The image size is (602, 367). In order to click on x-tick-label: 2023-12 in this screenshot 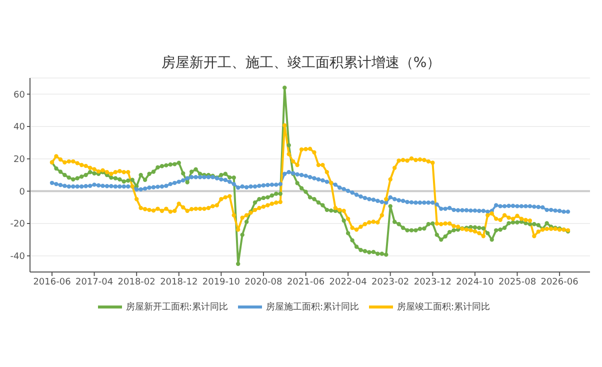, I will do `click(433, 282)`.